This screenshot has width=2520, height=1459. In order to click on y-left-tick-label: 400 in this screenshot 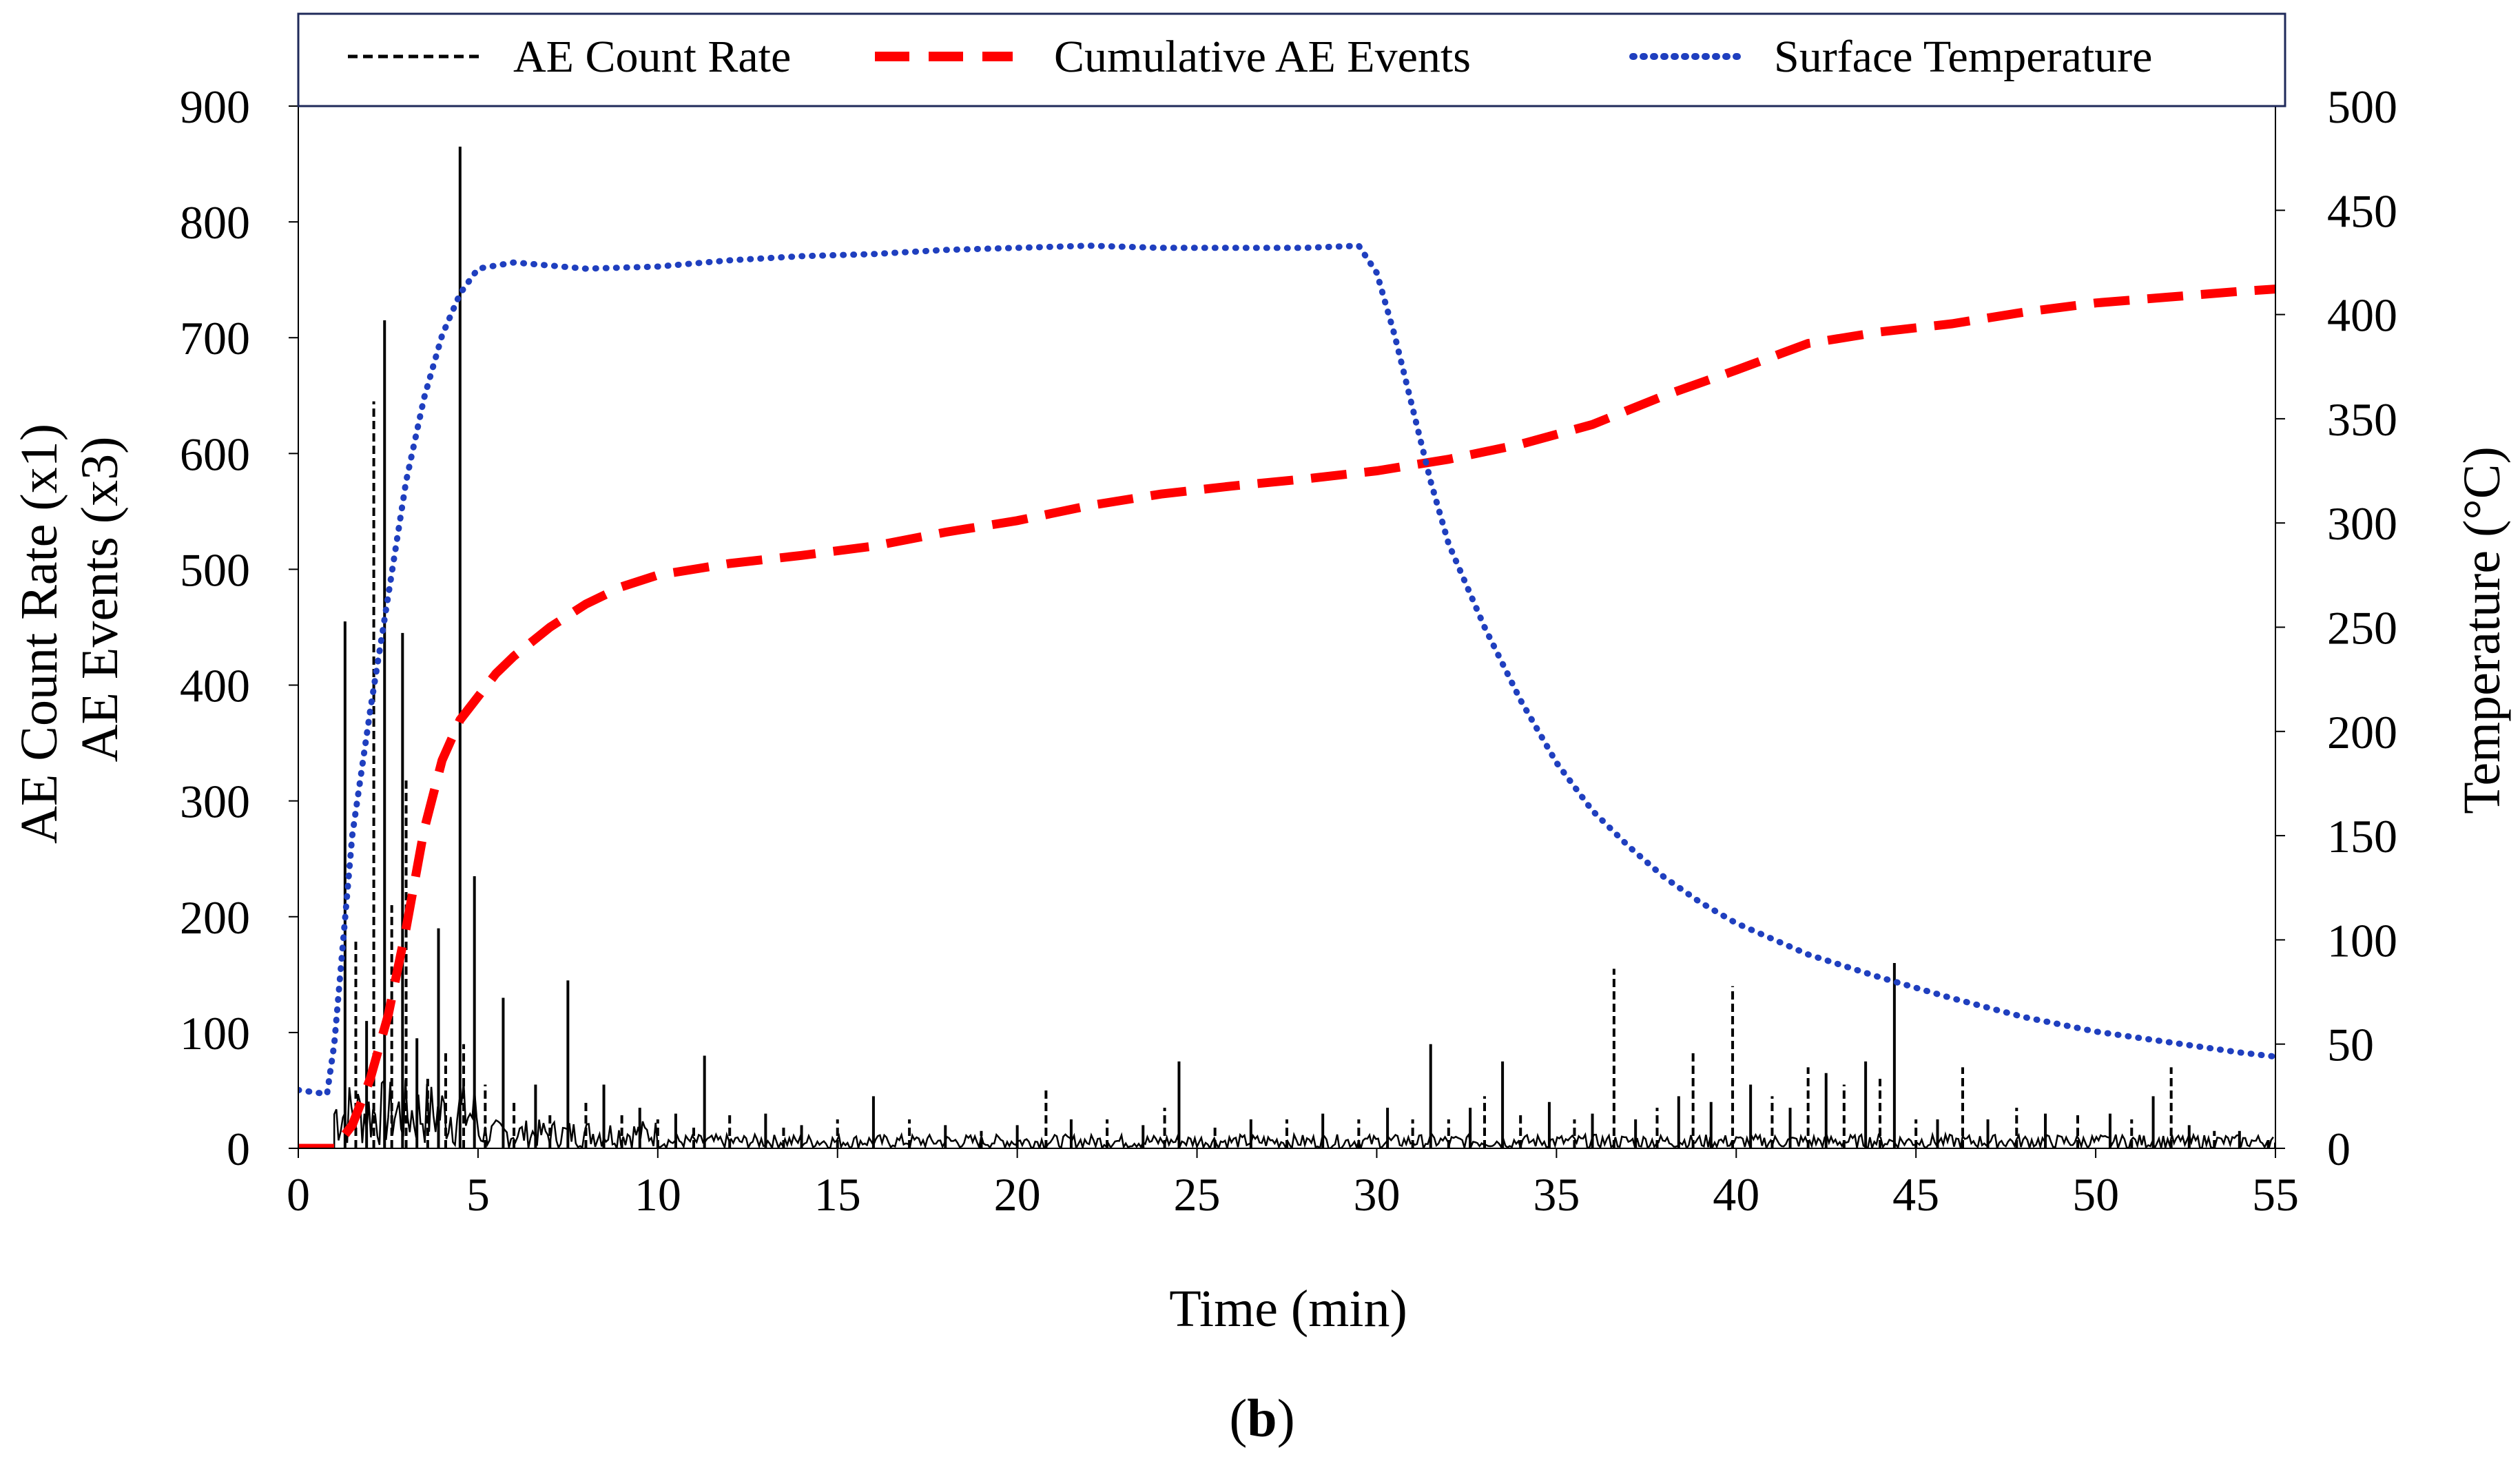, I will do `click(215, 686)`.